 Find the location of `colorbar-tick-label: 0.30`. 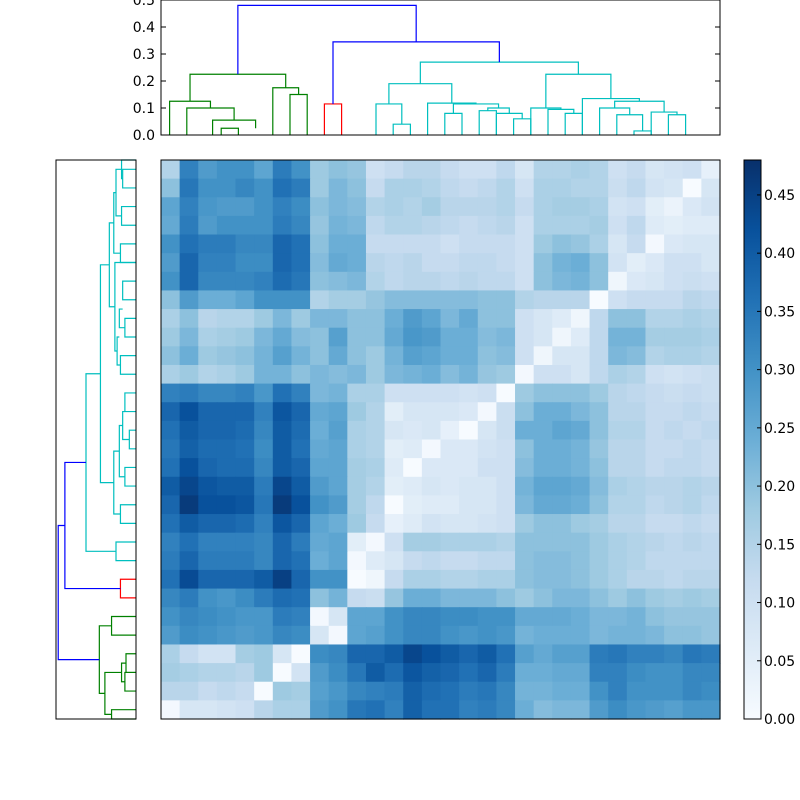

colorbar-tick-label: 0.30 is located at coordinates (779, 371).